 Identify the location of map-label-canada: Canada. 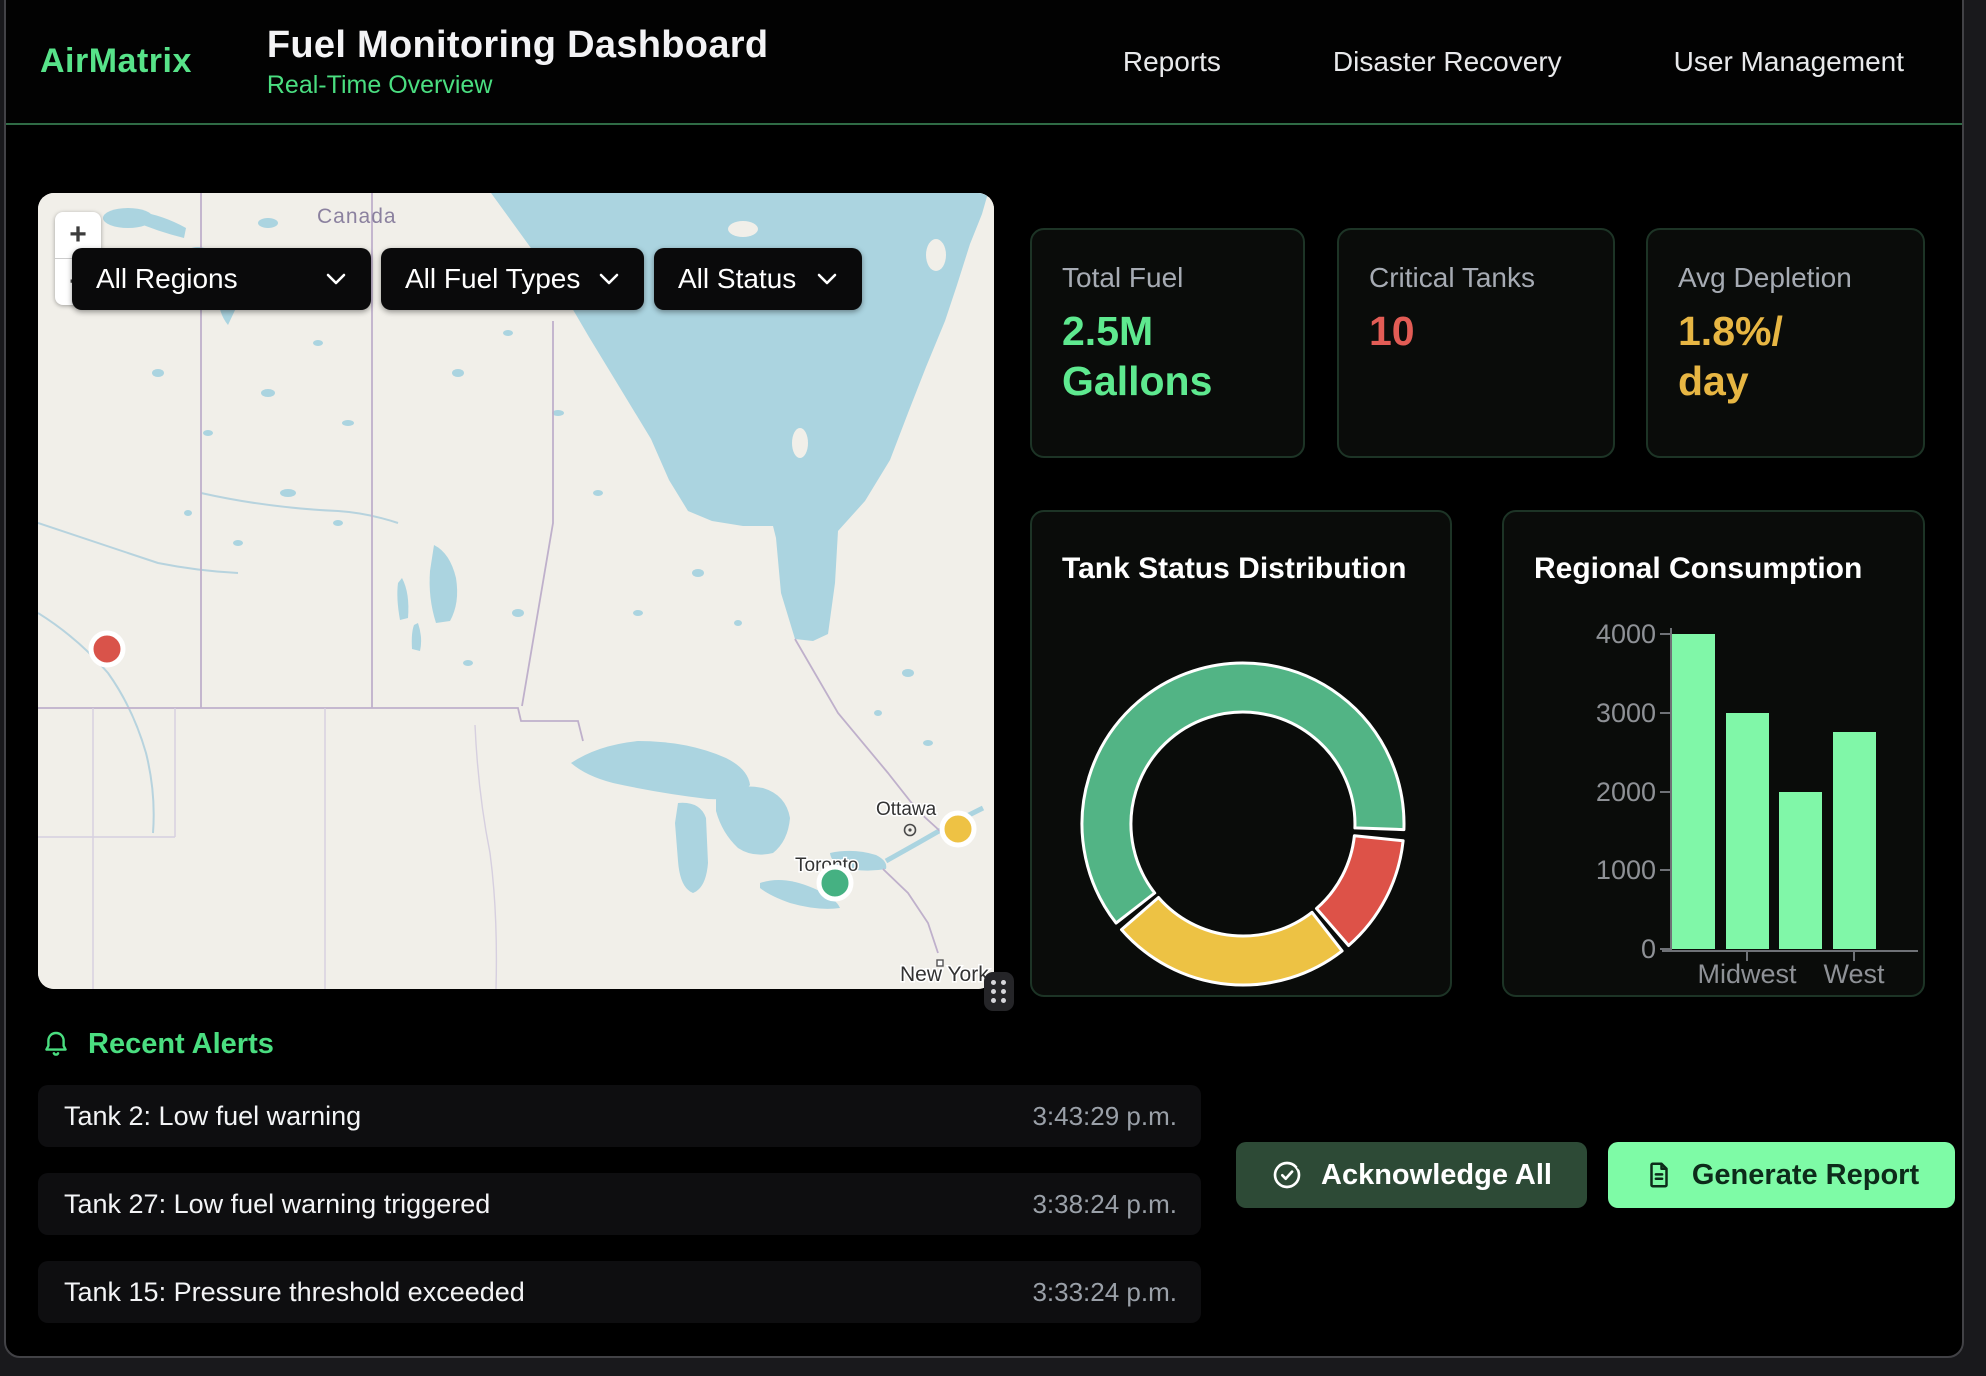
(357, 216).